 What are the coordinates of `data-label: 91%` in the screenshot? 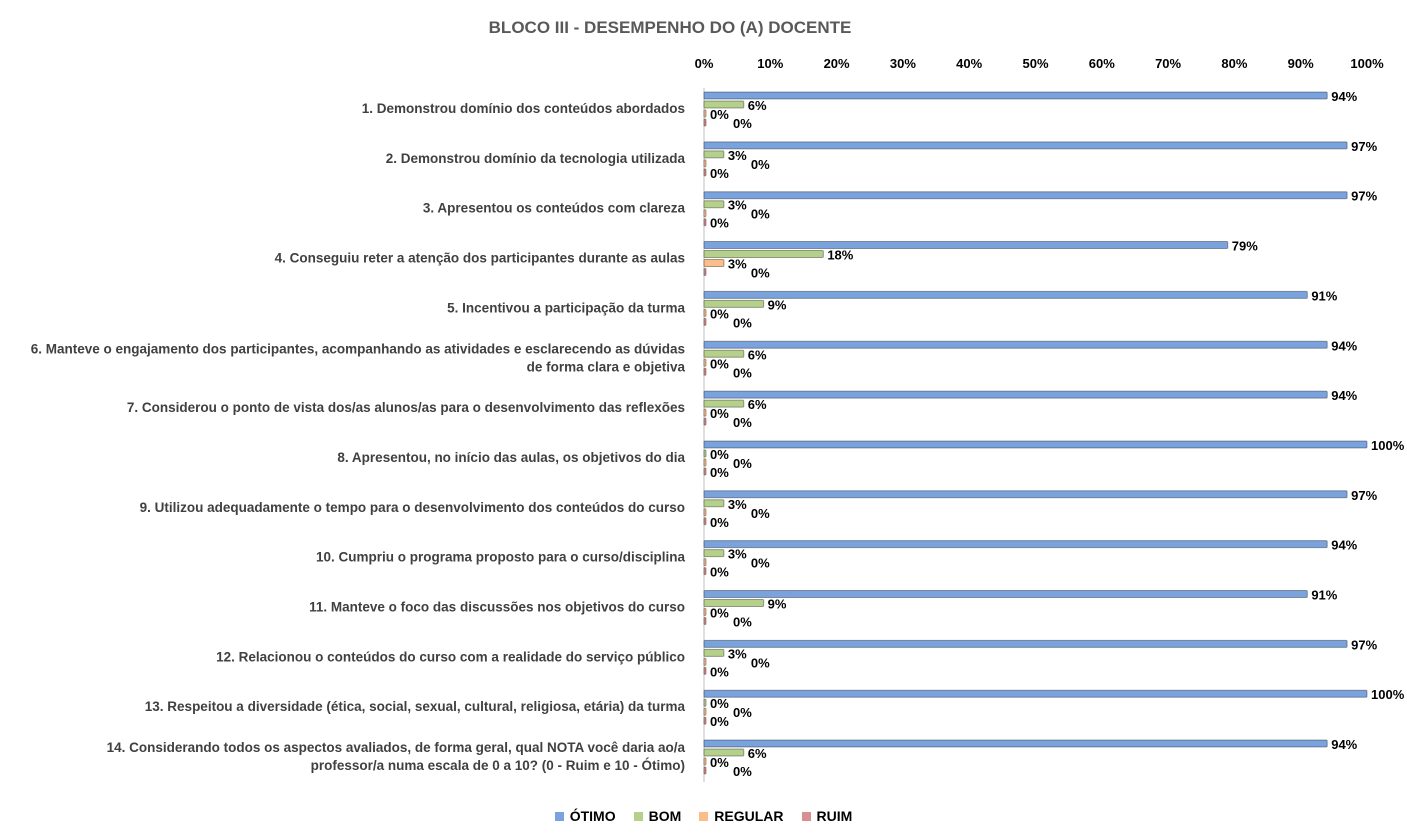 It's located at (1324, 295).